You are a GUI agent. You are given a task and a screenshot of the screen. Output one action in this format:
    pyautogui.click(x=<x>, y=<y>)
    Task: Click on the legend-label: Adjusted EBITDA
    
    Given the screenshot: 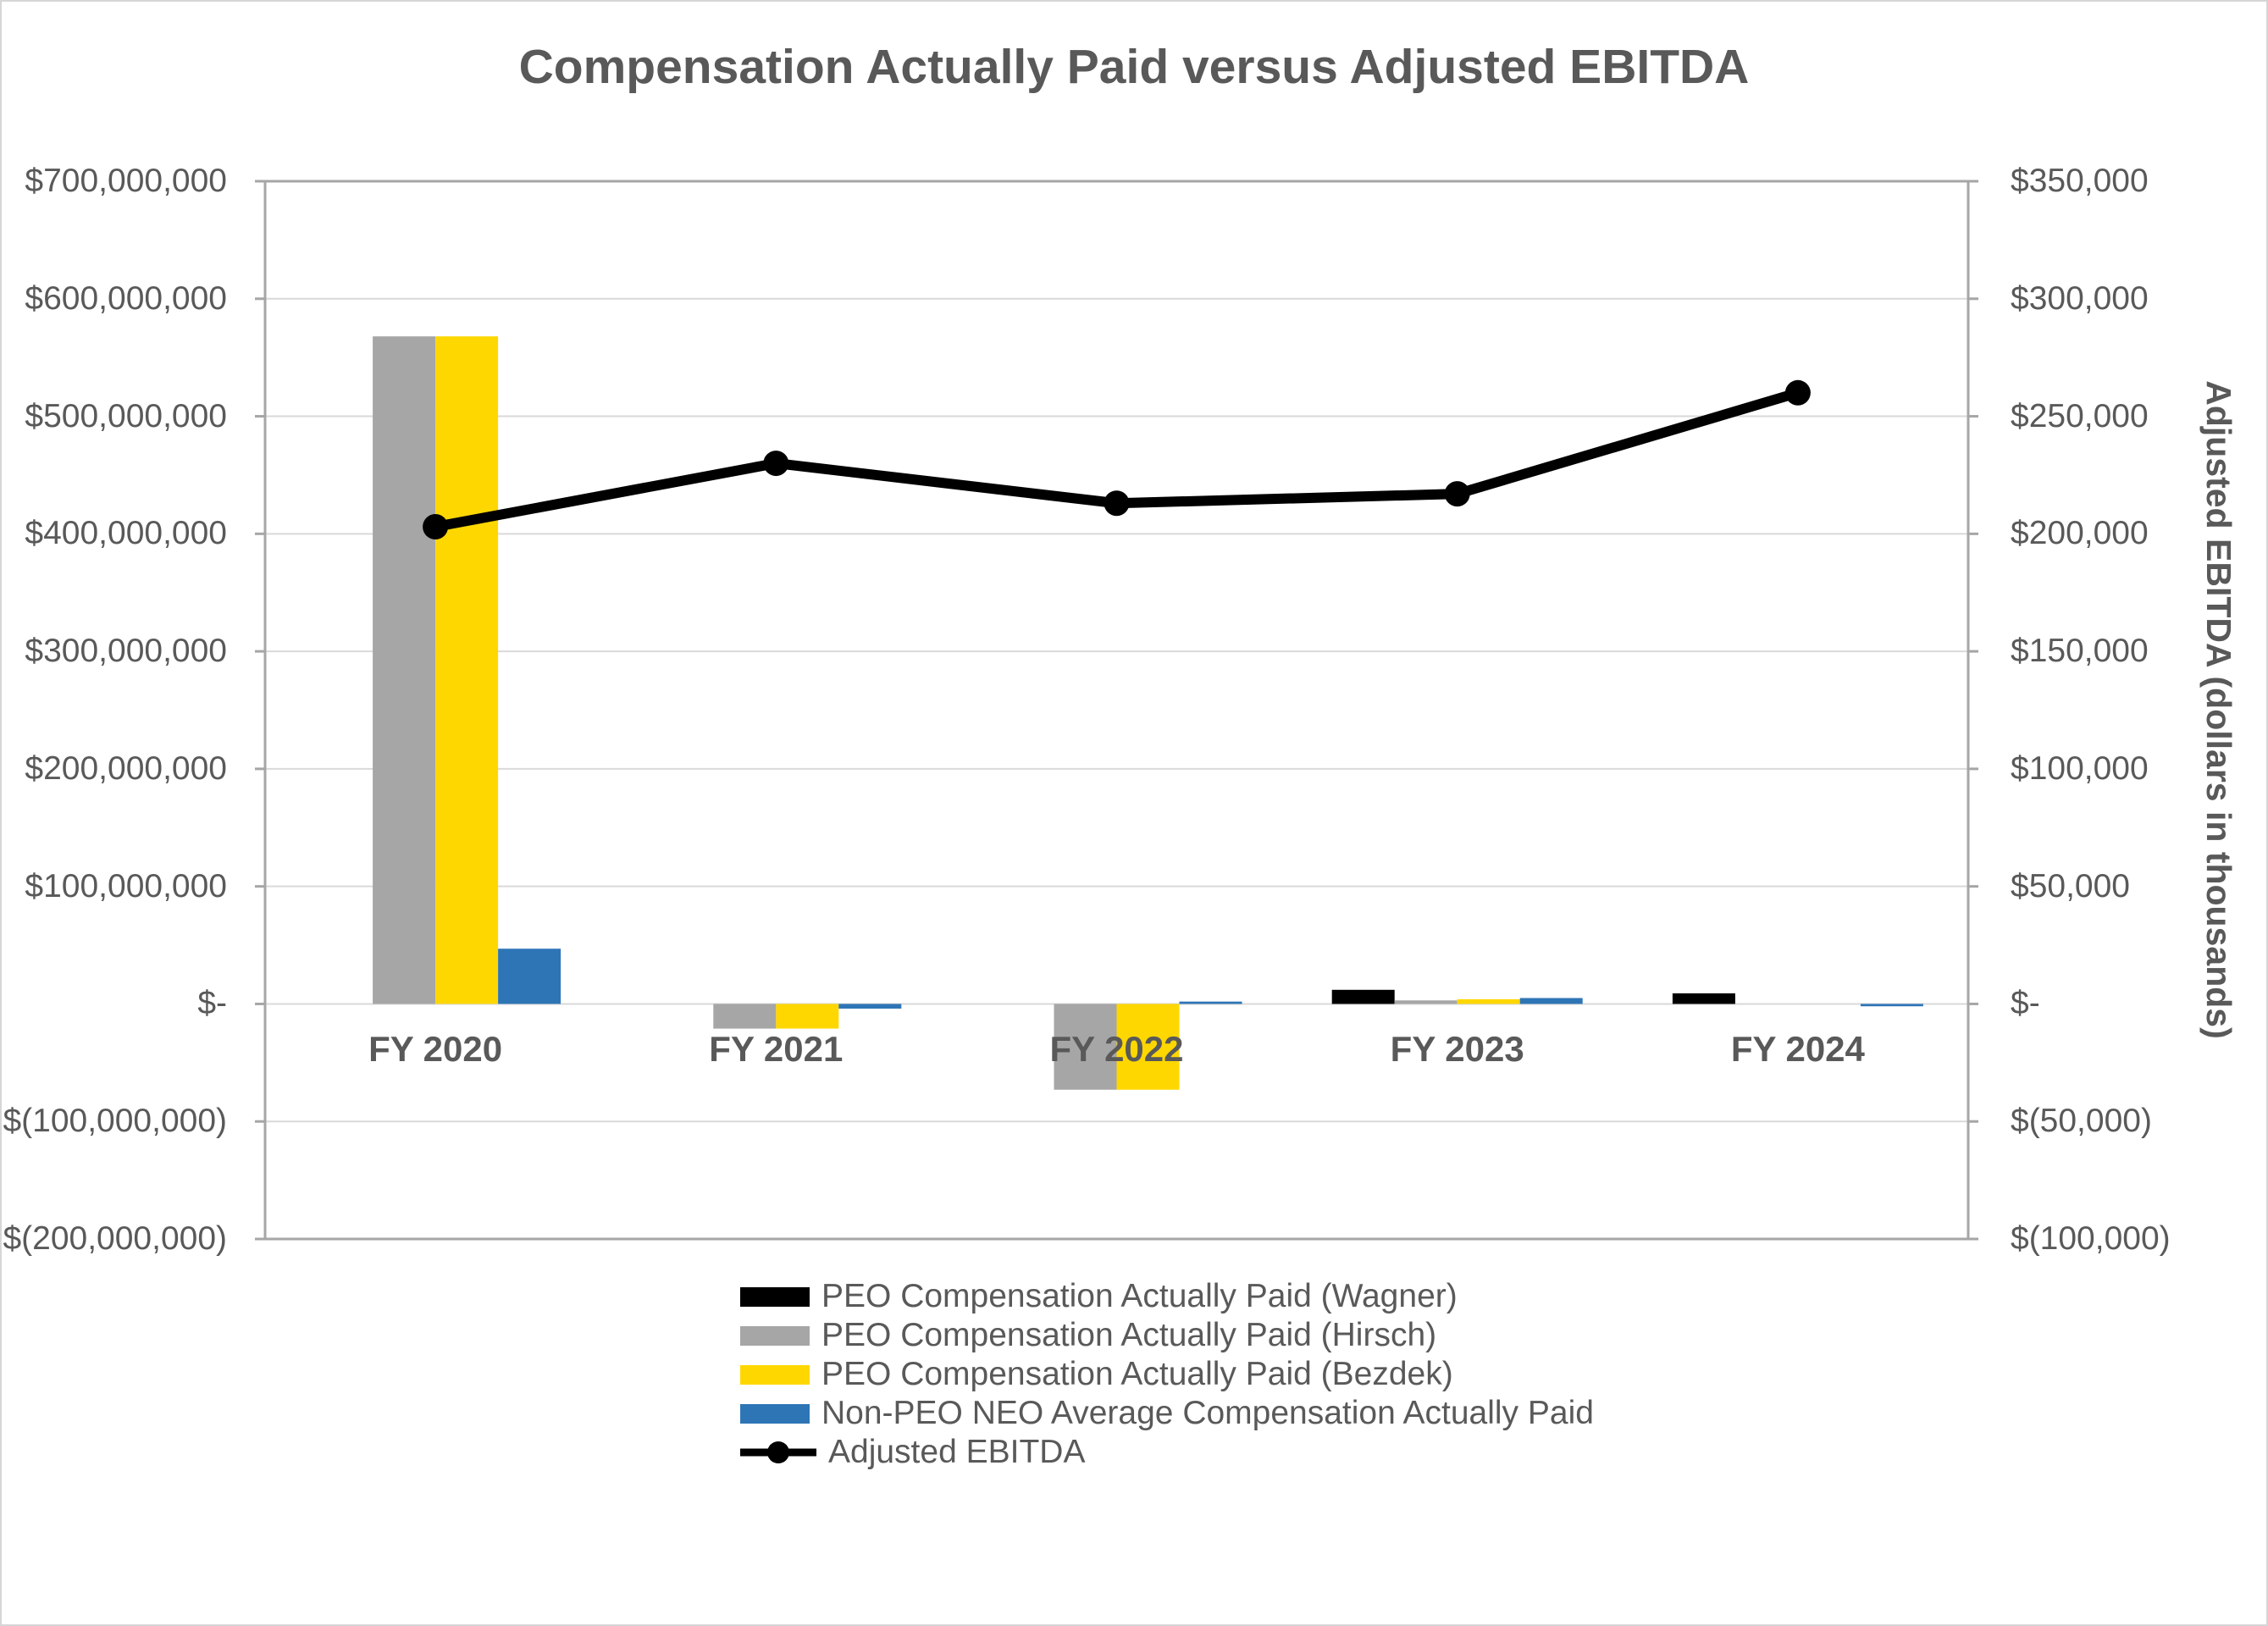 What is the action you would take?
    pyautogui.click(x=957, y=1452)
    